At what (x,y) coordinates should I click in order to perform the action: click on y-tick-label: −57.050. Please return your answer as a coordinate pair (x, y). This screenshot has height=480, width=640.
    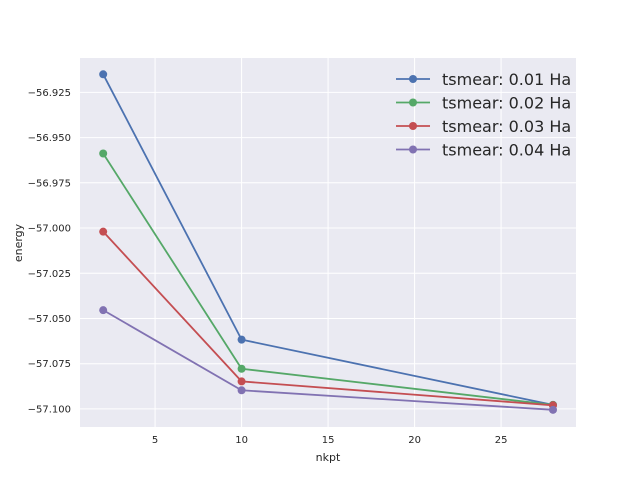
    Looking at the image, I should click on (49, 319).